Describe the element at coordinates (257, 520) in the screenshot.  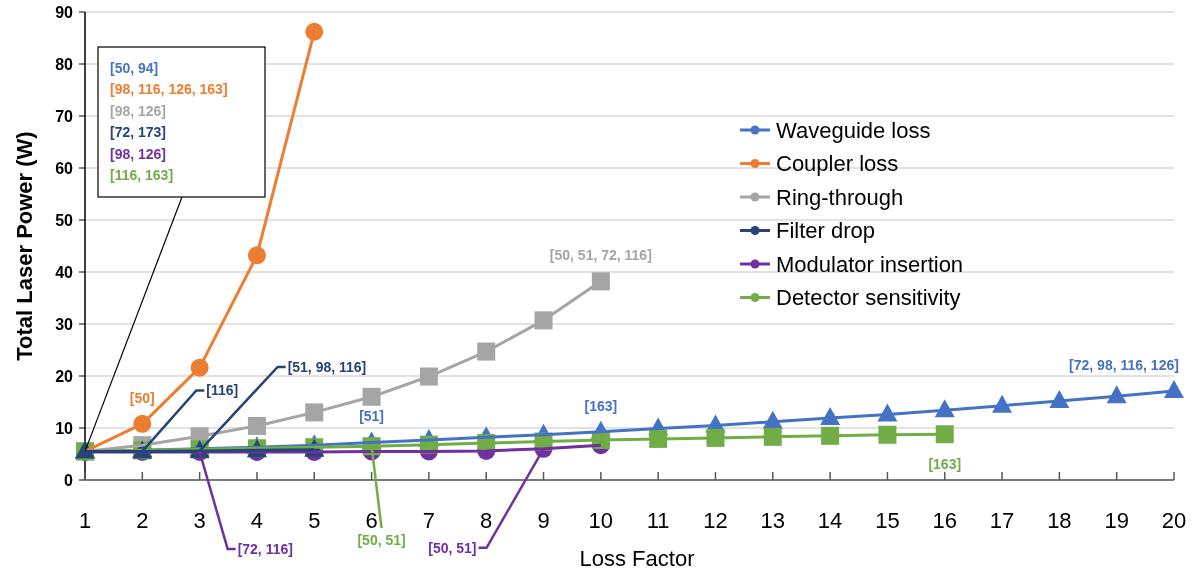
I see `x-tick-label: 4` at that location.